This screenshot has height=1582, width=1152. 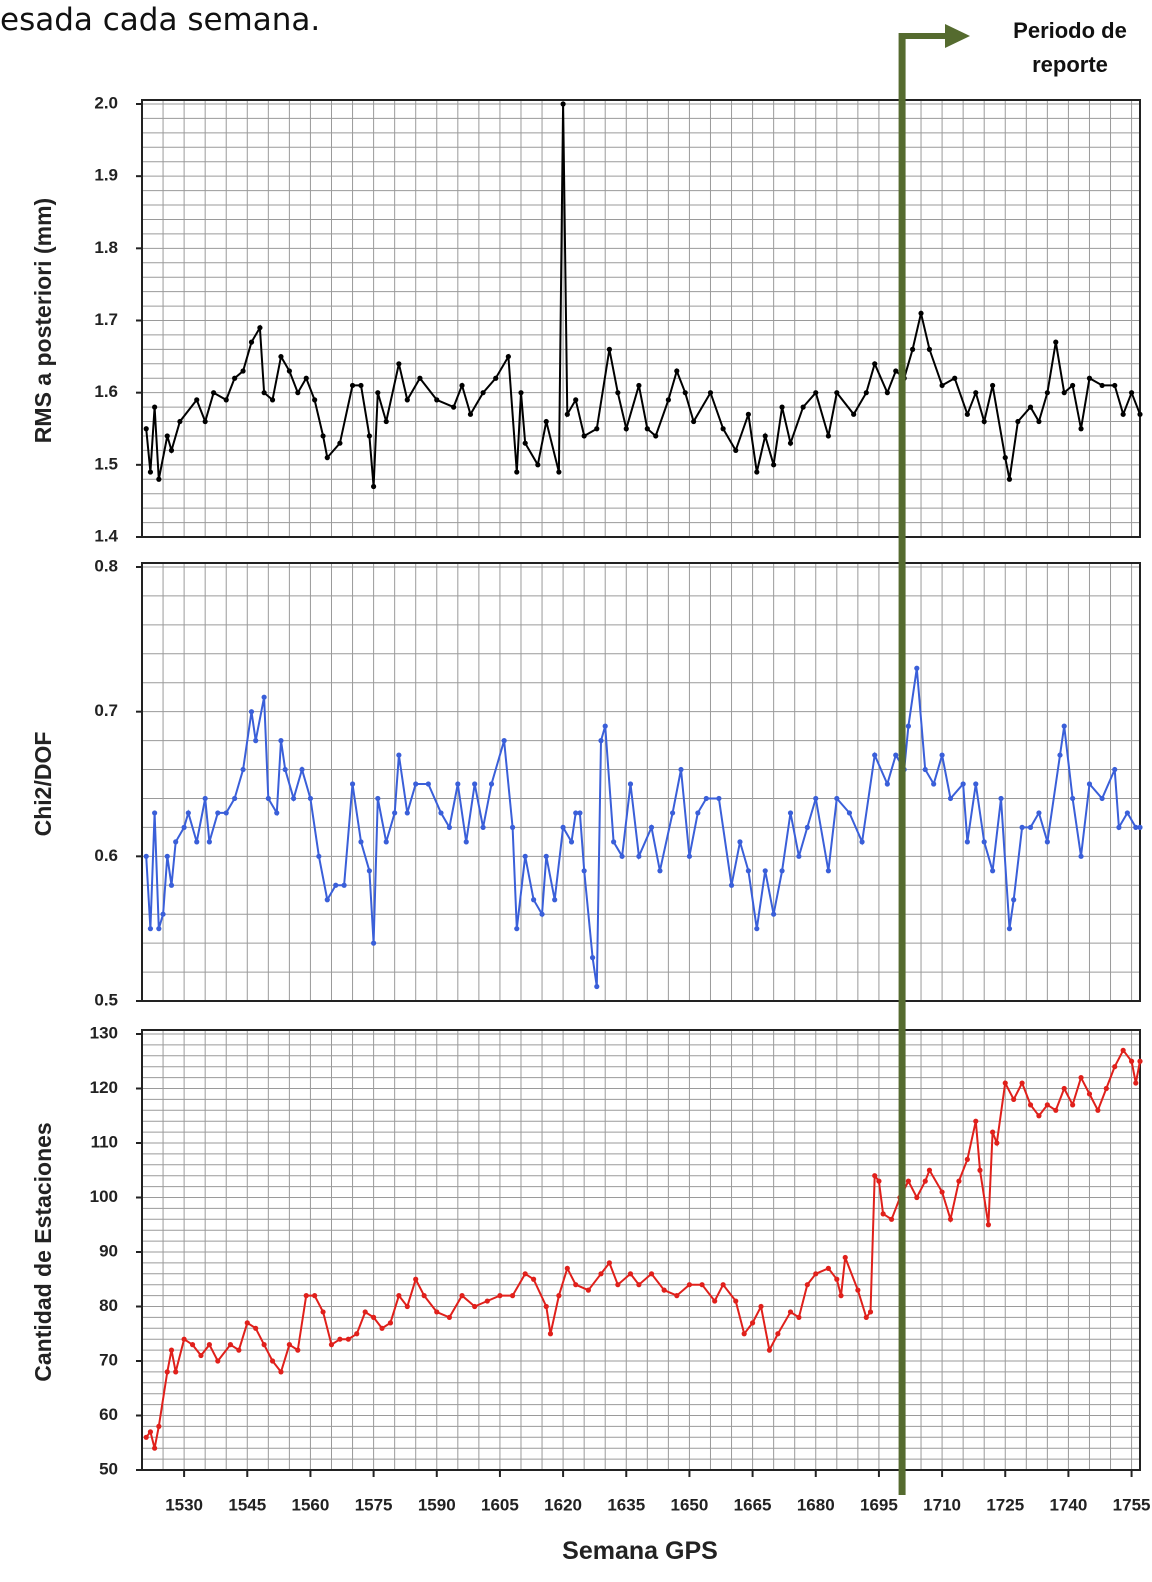 I want to click on y-tick-label: 1.6, so click(x=106, y=391).